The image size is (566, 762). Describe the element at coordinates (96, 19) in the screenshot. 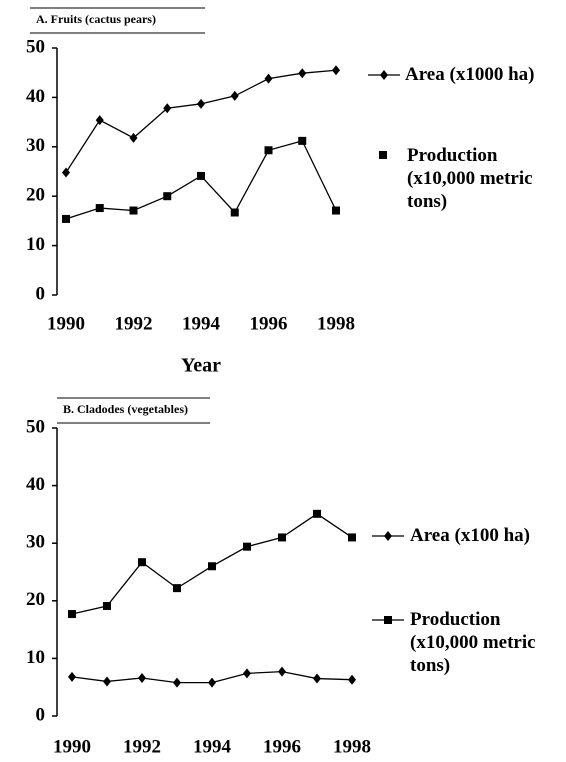

I see `chart-title: A. Fruits (cactus pears)` at that location.